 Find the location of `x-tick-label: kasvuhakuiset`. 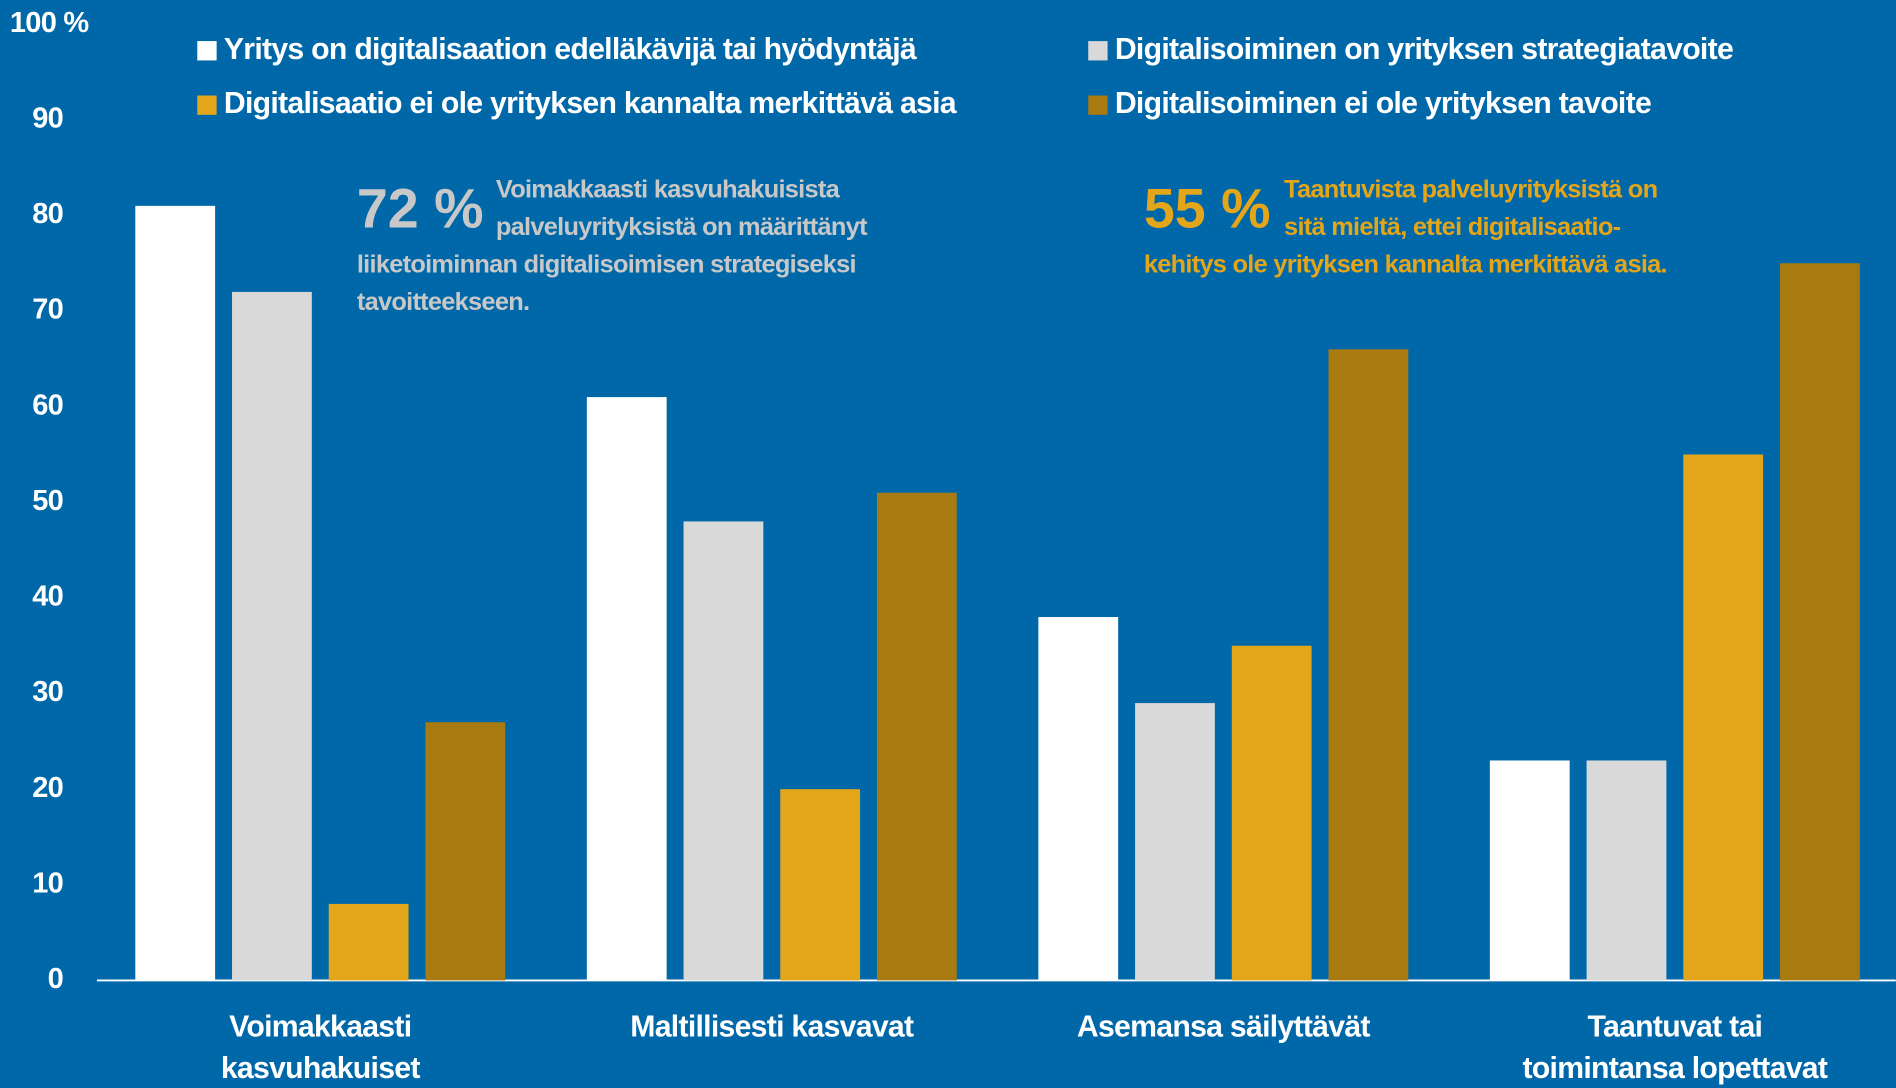

x-tick-label: kasvuhakuiset is located at coordinates (321, 1068).